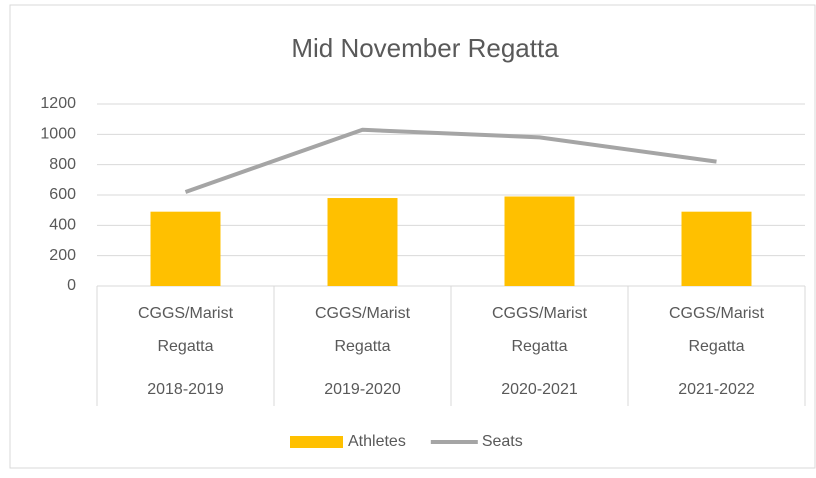 Image resolution: width=816 pixels, height=478 pixels. Describe the element at coordinates (377, 441) in the screenshot. I see `legend-label: Athletes` at that location.